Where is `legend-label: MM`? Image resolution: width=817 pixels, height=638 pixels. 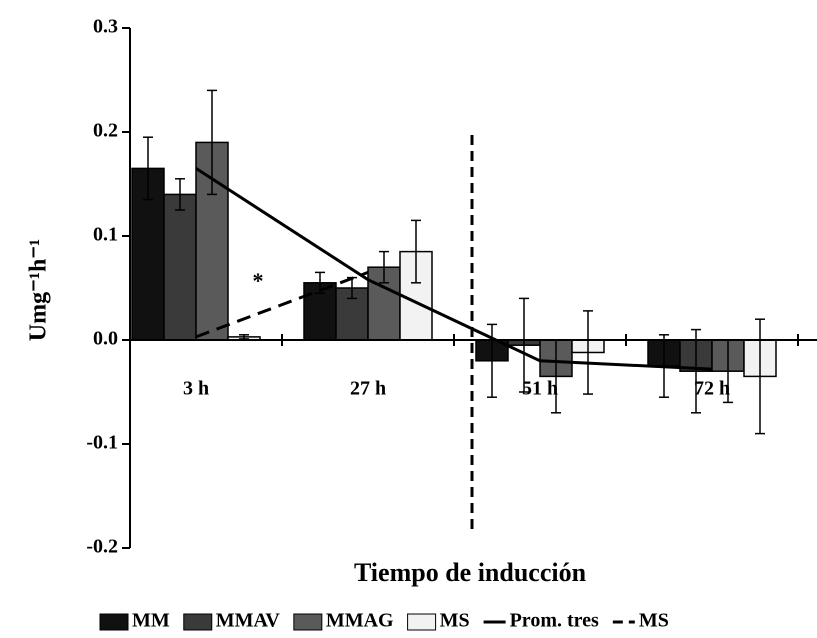 legend-label: MM is located at coordinates (151, 621).